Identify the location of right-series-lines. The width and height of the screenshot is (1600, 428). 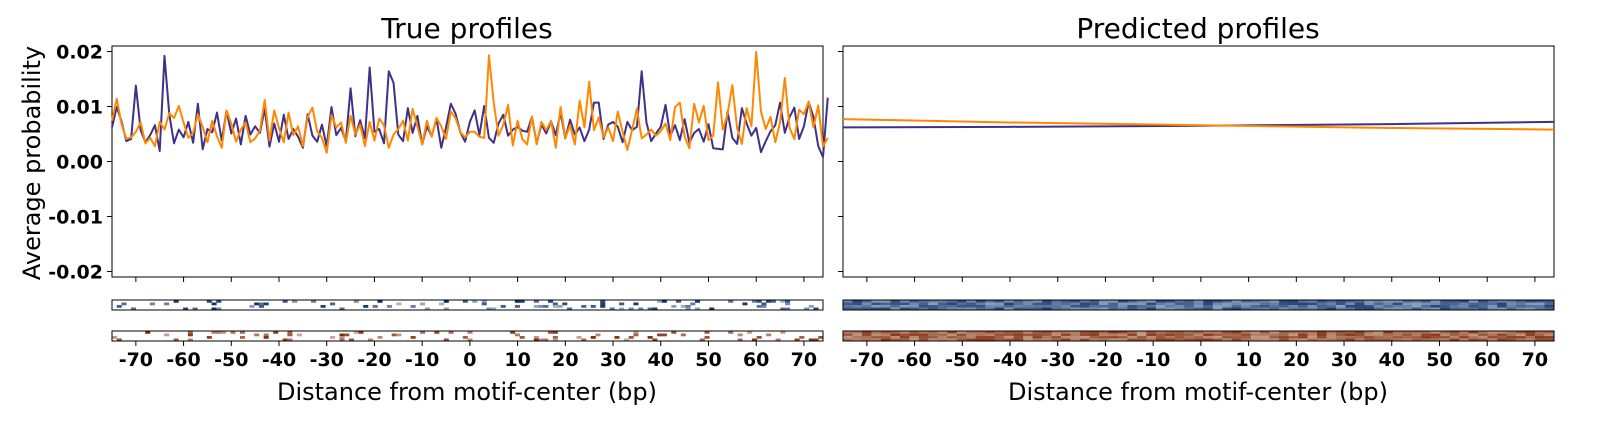
(1198, 124).